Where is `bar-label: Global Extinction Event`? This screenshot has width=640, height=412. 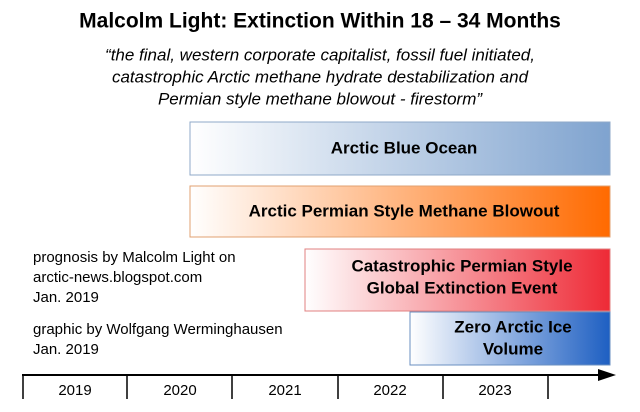 bar-label: Global Extinction Event is located at coordinates (462, 287).